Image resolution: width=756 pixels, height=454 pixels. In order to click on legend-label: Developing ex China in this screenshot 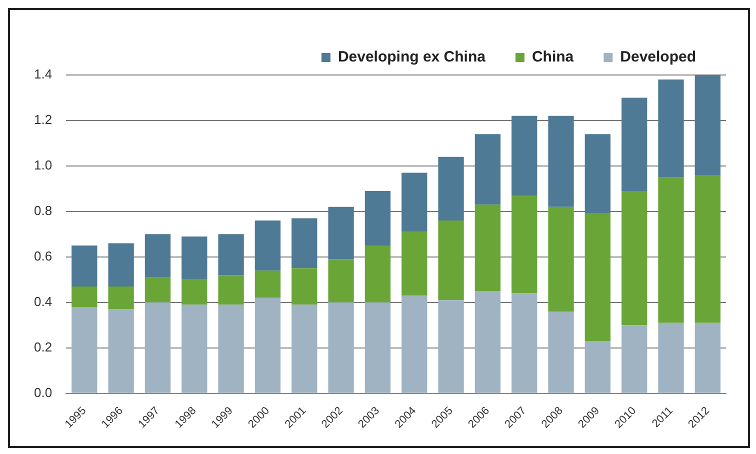, I will do `click(412, 57)`.